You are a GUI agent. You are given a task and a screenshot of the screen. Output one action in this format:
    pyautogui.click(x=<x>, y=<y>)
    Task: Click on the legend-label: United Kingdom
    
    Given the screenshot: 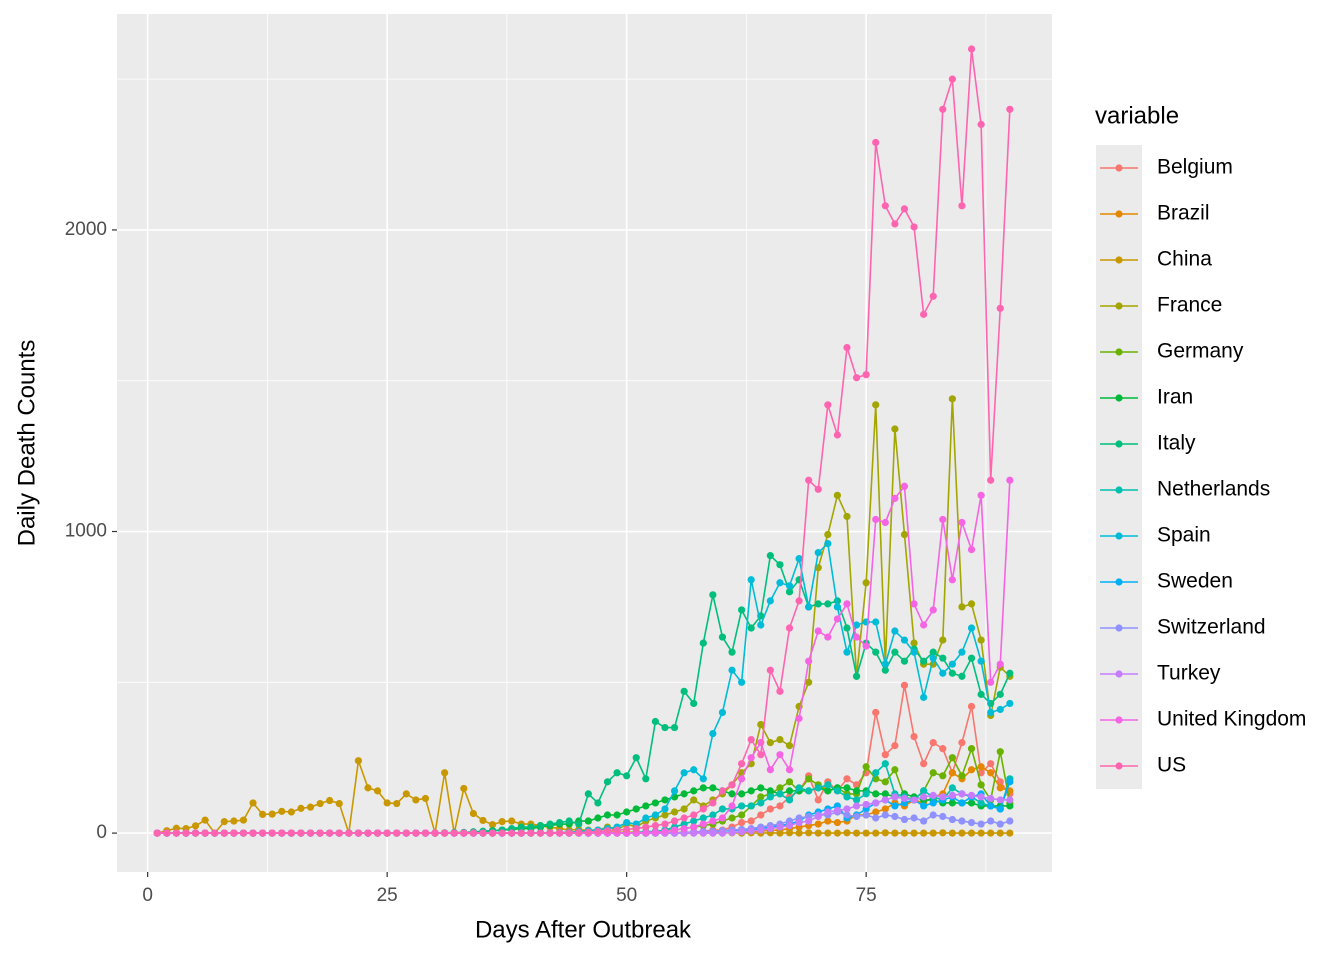 What is the action you would take?
    pyautogui.click(x=1231, y=719)
    